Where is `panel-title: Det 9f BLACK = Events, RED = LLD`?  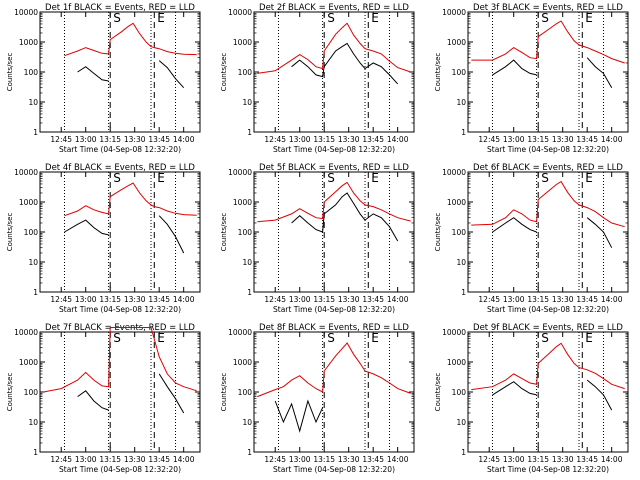 panel-title: Det 9f BLACK = Events, RED = LLD is located at coordinates (548, 328).